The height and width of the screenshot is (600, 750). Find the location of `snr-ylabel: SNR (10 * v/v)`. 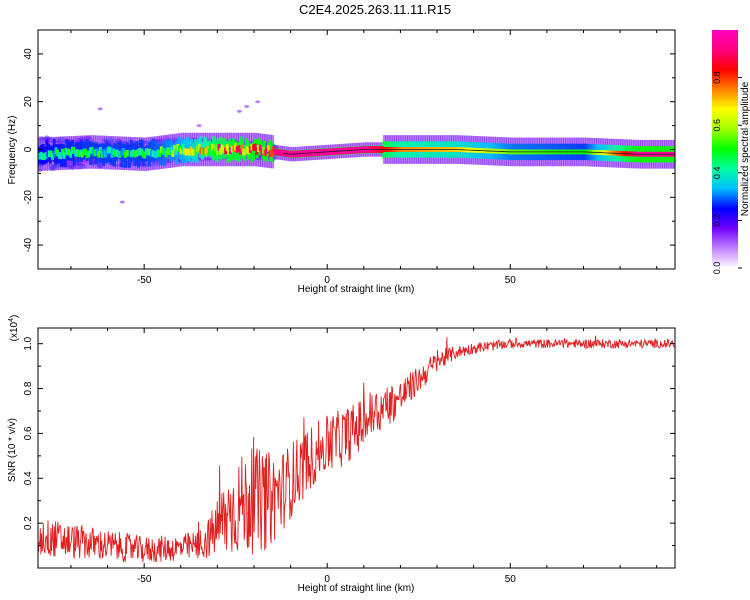

snr-ylabel: SNR (10 * v/v) is located at coordinates (12, 450).